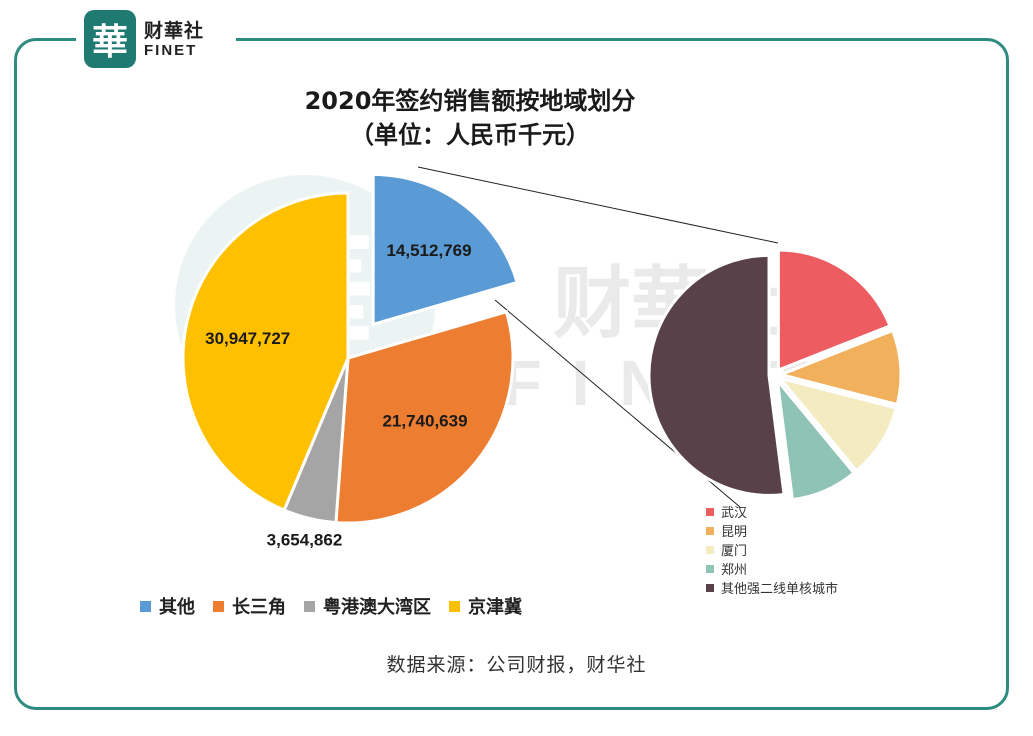 This screenshot has height=736, width=1033. What do you see at coordinates (174, 31) in the screenshot?
I see `brand-name-cn: 财華社` at bounding box center [174, 31].